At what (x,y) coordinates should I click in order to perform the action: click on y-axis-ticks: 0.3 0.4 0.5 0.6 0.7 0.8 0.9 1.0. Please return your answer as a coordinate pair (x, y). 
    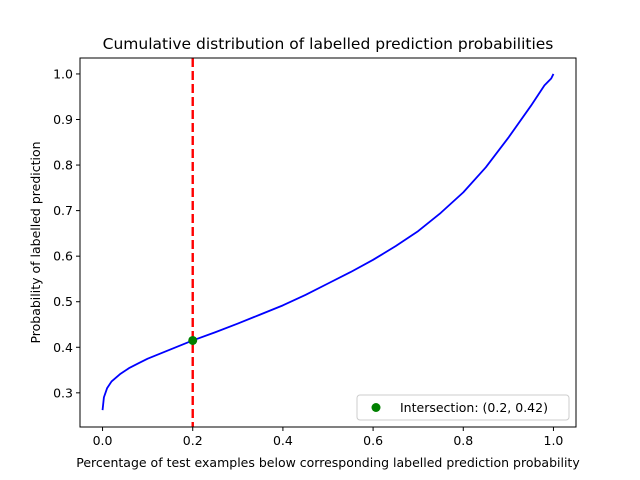
    Looking at the image, I should click on (66, 233).